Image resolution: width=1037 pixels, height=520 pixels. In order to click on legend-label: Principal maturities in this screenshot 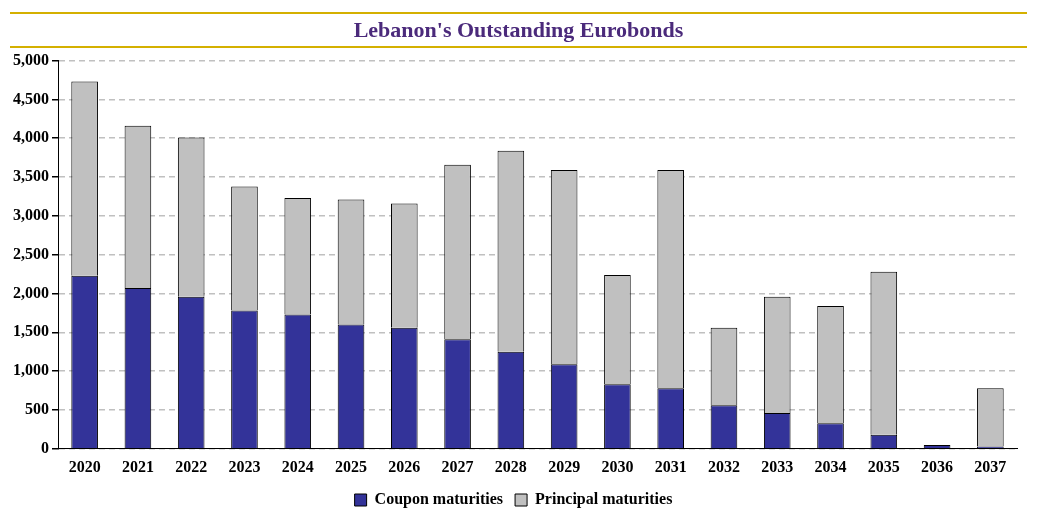, I will do `click(604, 499)`.